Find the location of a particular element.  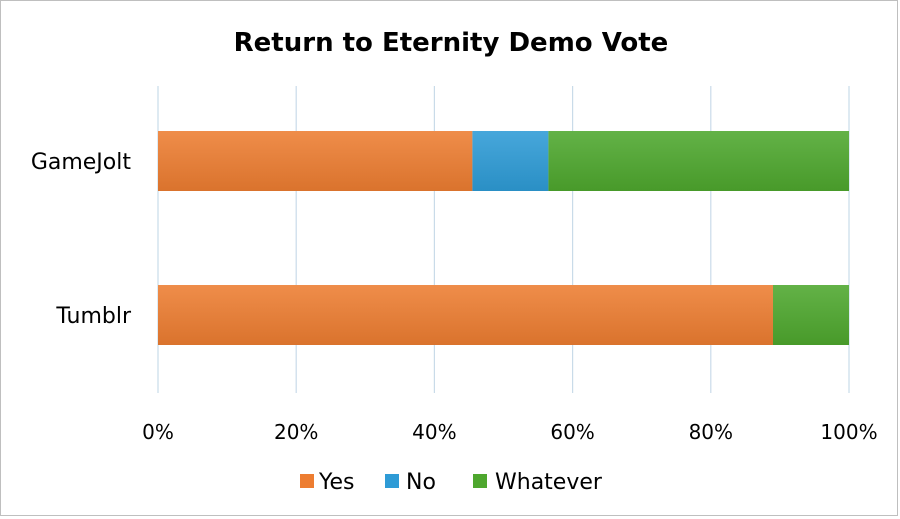

bar-tumblr-whatever is located at coordinates (810, 315).